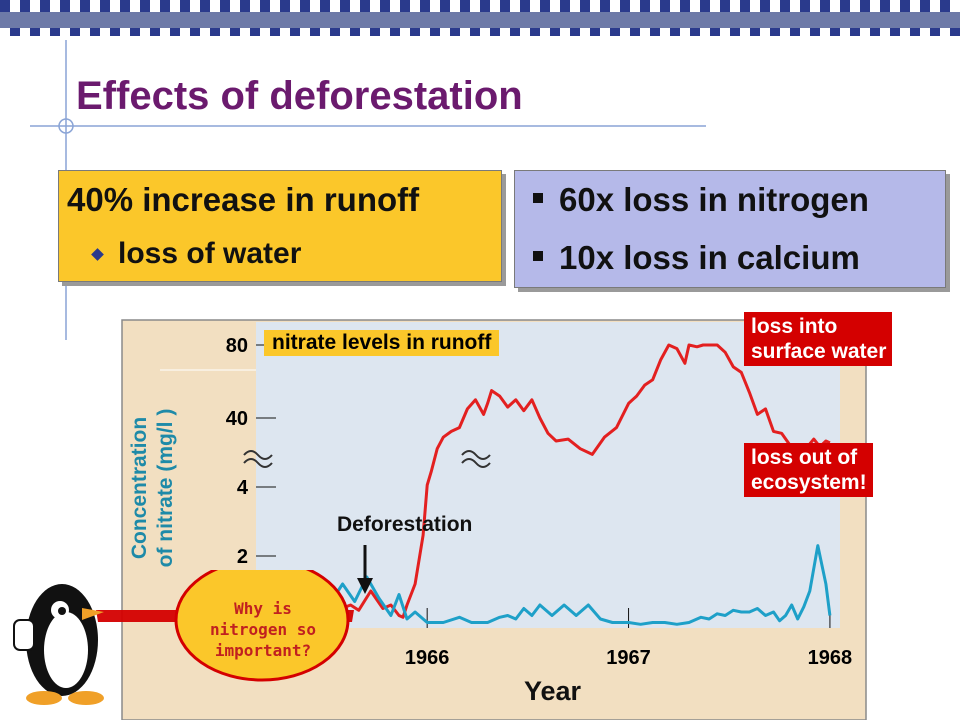 The image size is (960, 720). I want to click on header-checker-pattern, so click(480, 18).